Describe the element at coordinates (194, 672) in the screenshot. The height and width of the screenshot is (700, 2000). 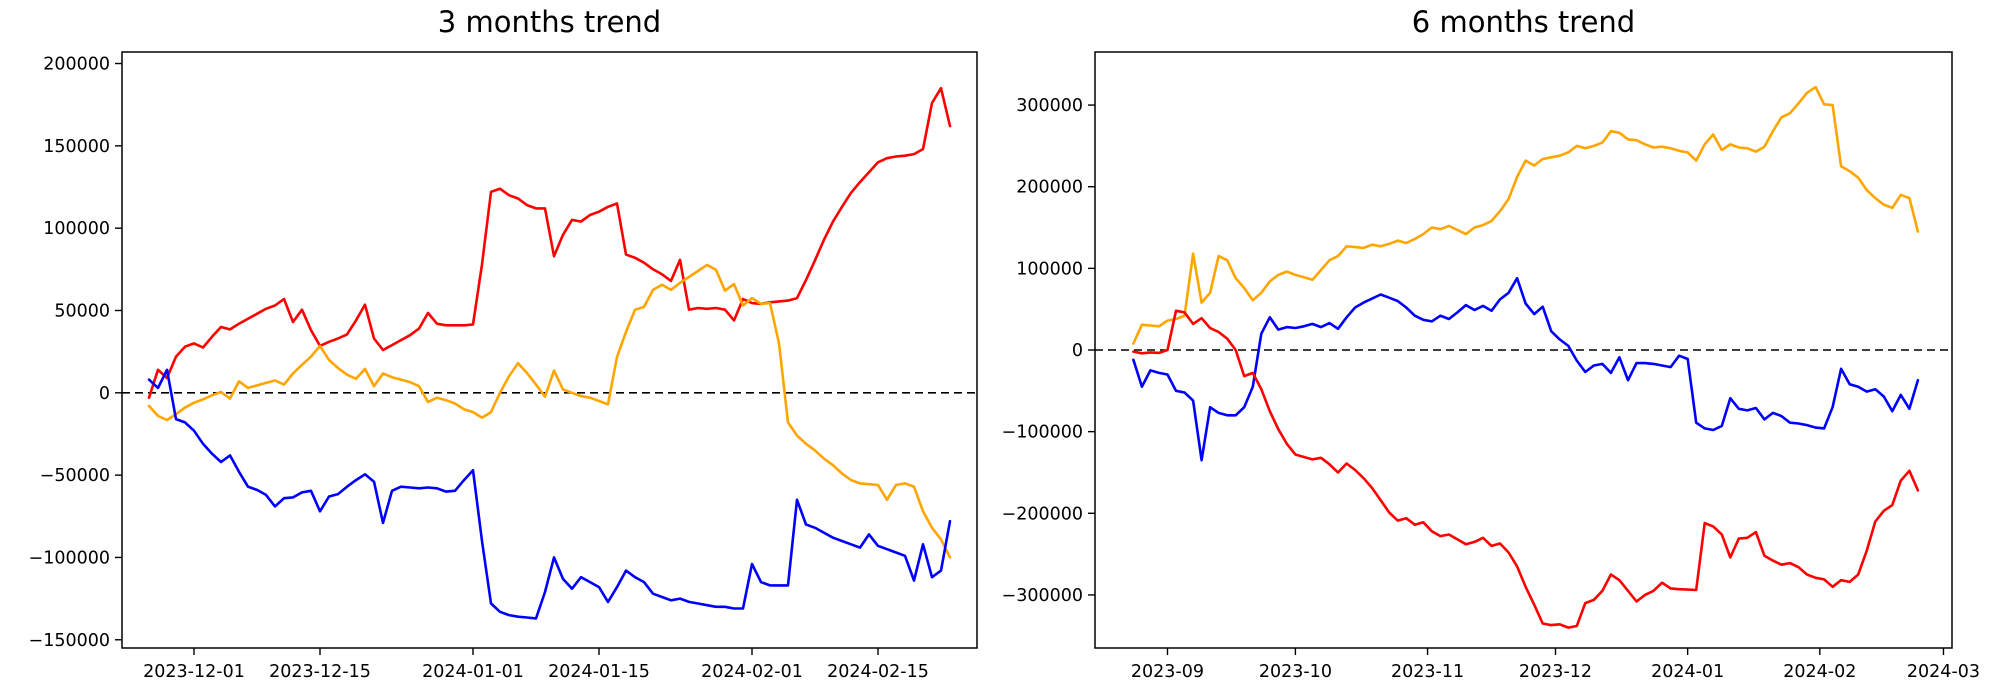
I see `x-tick-label: 2023-12-01` at that location.